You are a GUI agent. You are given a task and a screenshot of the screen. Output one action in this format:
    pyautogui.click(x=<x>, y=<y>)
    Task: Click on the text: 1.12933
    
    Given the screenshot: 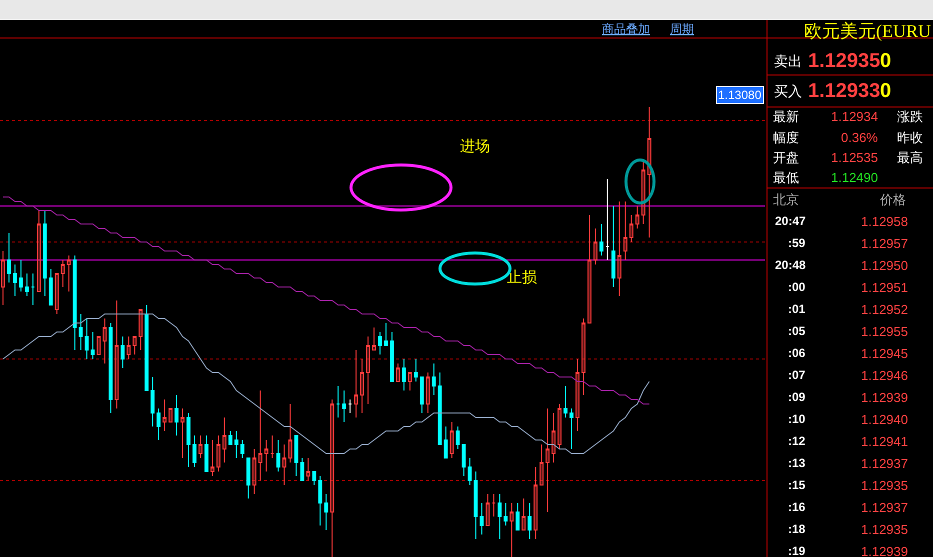 What is the action you would take?
    pyautogui.click(x=844, y=91)
    